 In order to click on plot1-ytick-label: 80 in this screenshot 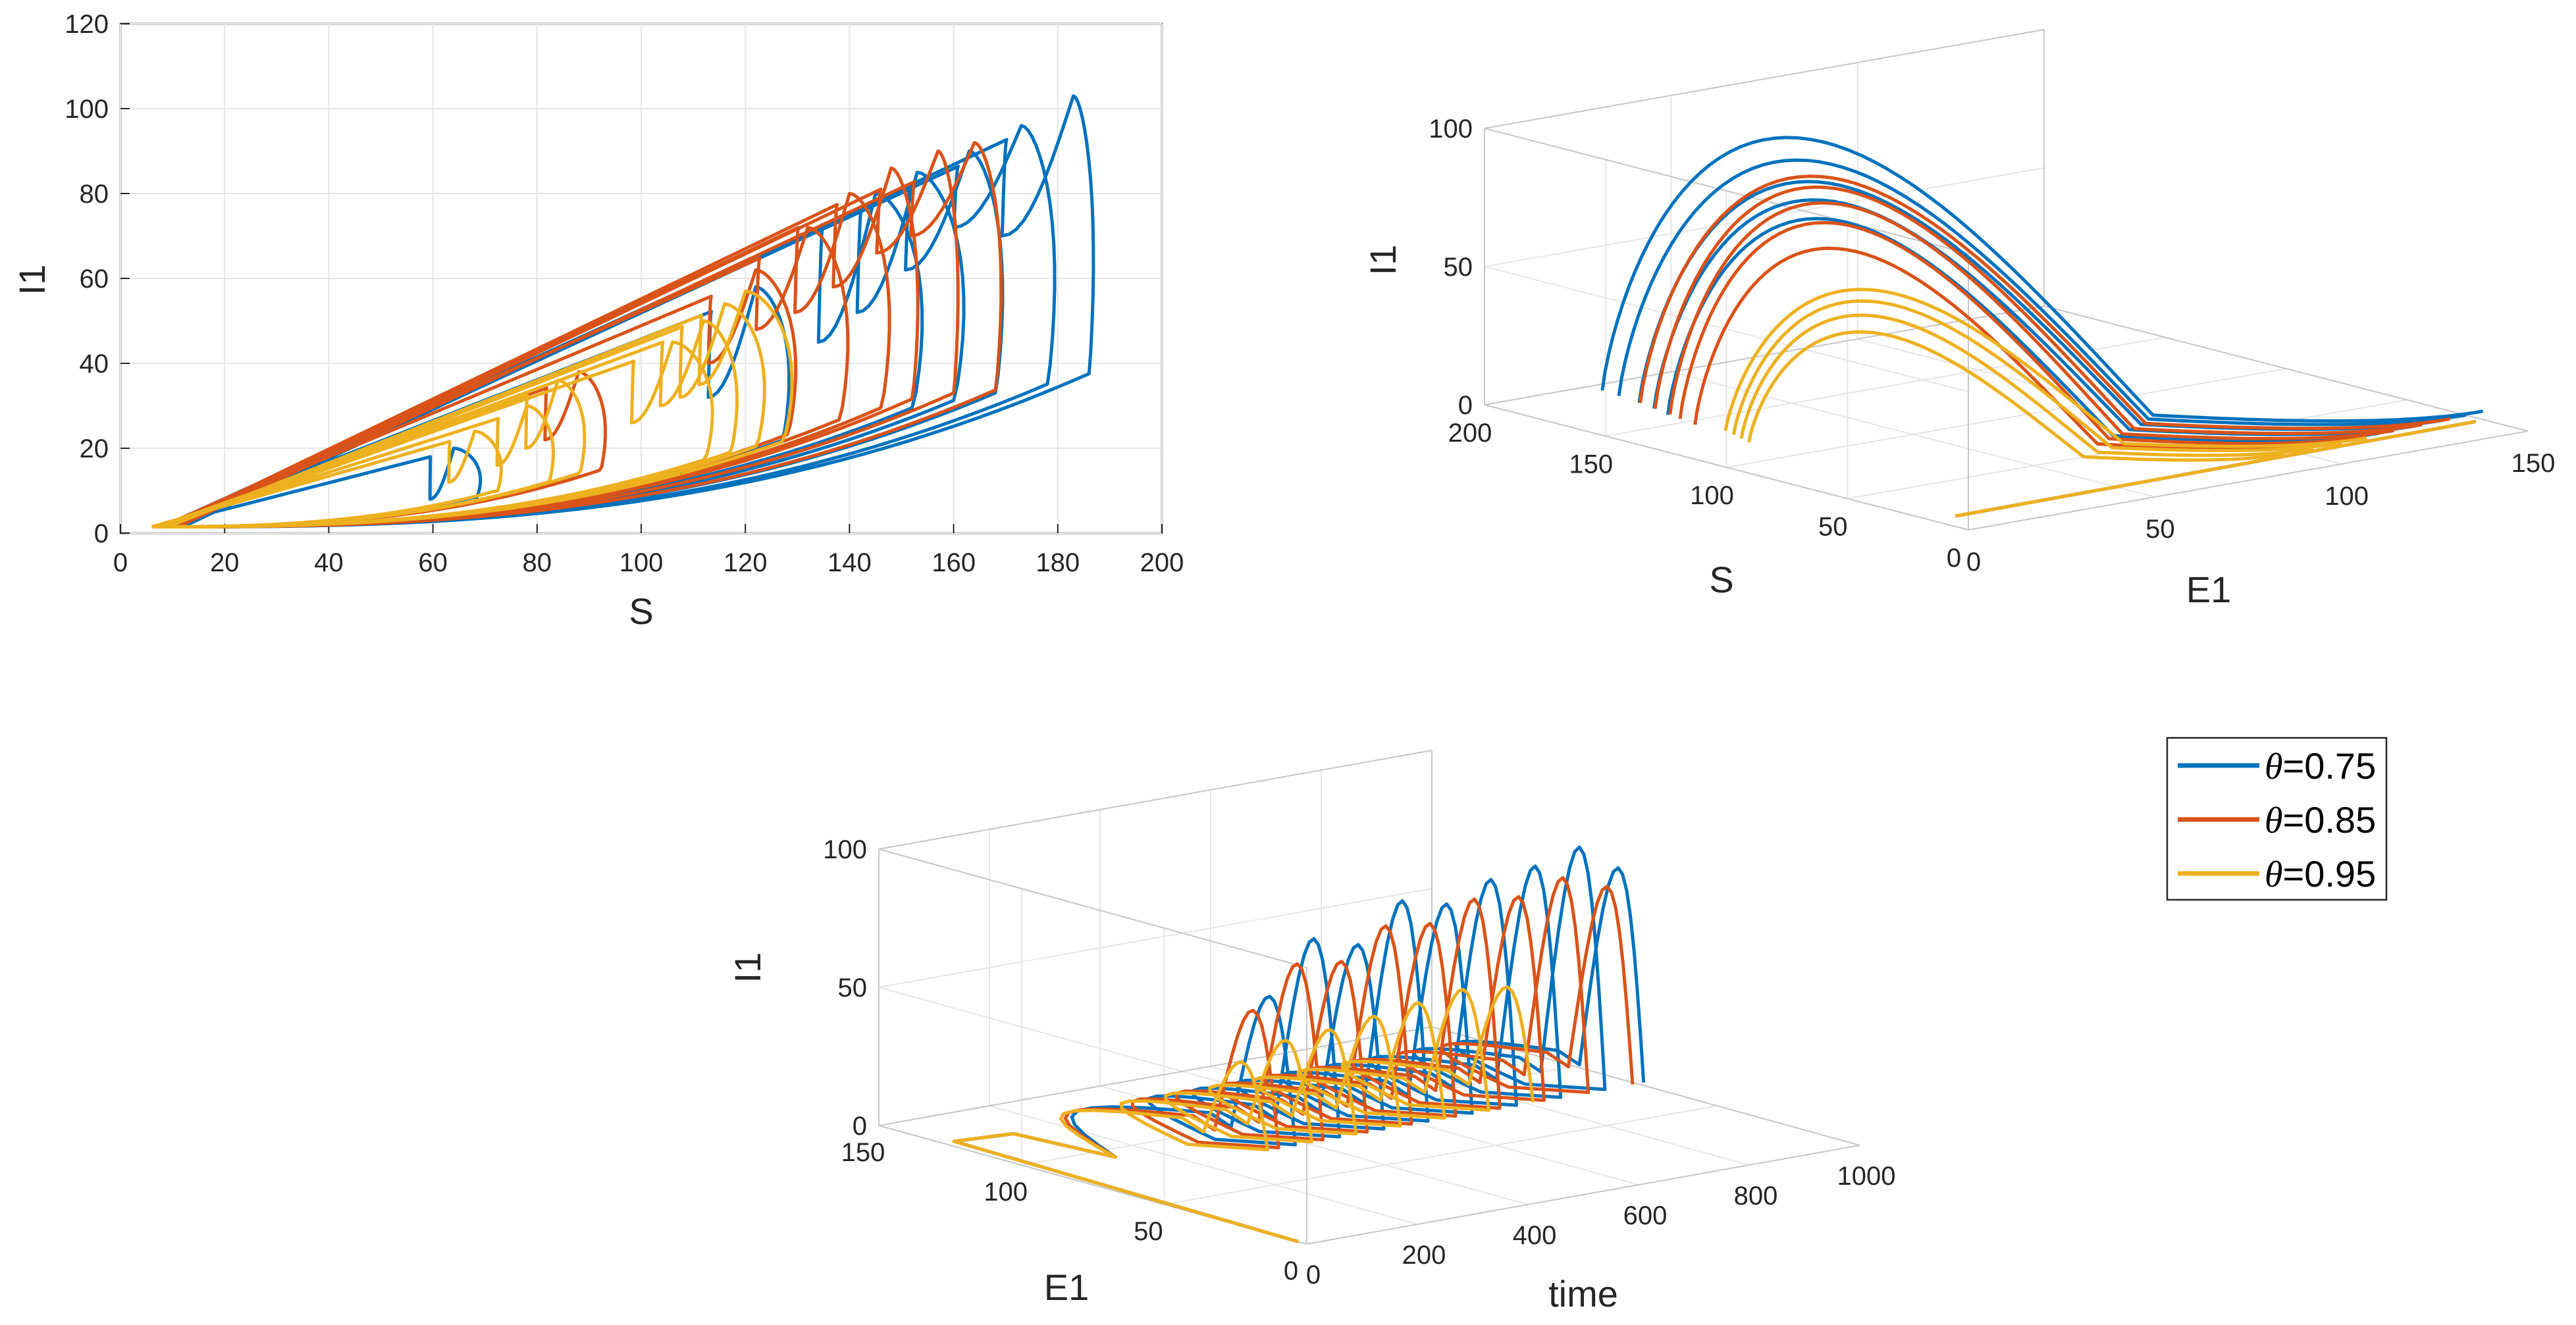, I will do `click(94, 194)`.